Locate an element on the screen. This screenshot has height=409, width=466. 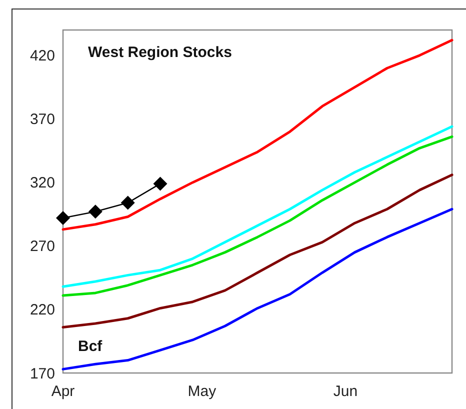
y-tick-label: 370 is located at coordinates (42, 119).